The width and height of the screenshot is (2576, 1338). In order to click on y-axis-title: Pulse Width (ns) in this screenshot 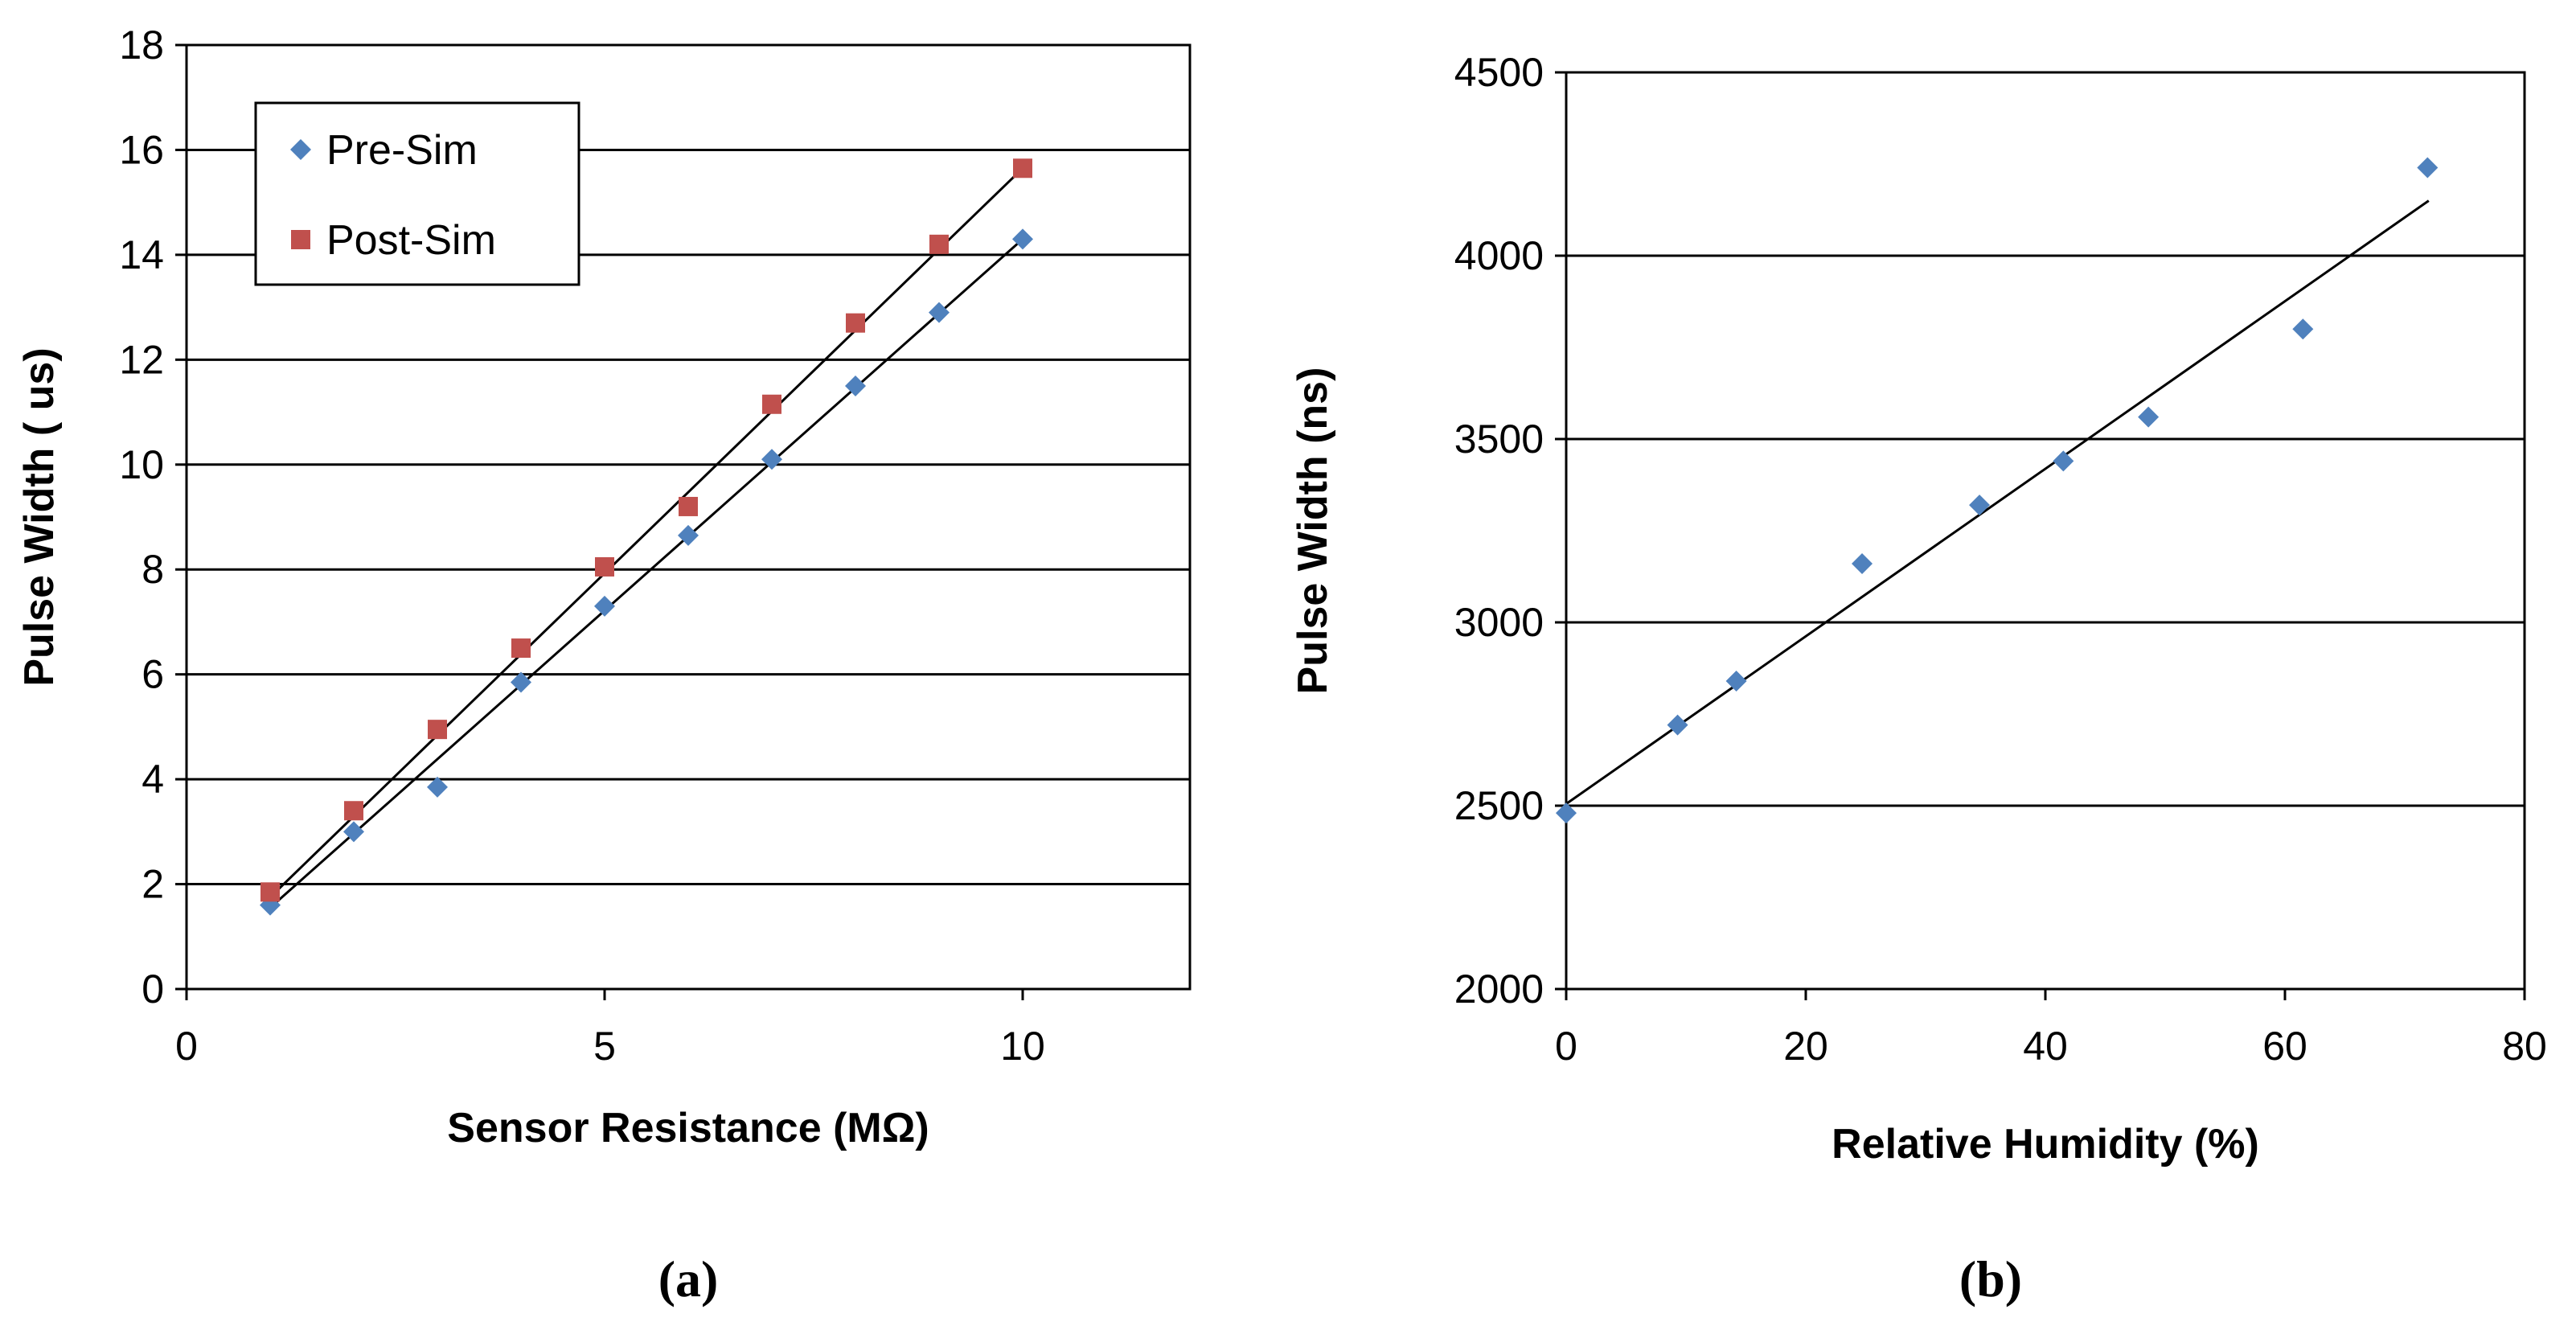, I will do `click(1313, 531)`.